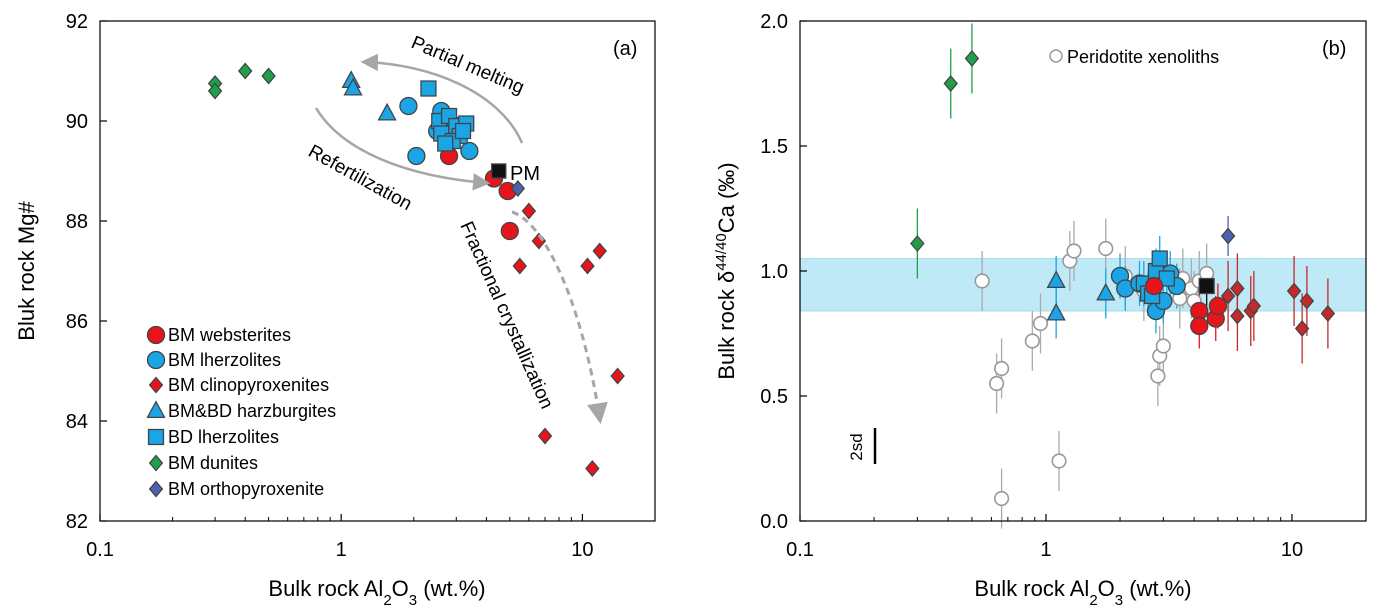 The image size is (1380, 610). What do you see at coordinates (1143, 57) in the screenshot?
I see `legend-label: Peridotite xenoliths` at bounding box center [1143, 57].